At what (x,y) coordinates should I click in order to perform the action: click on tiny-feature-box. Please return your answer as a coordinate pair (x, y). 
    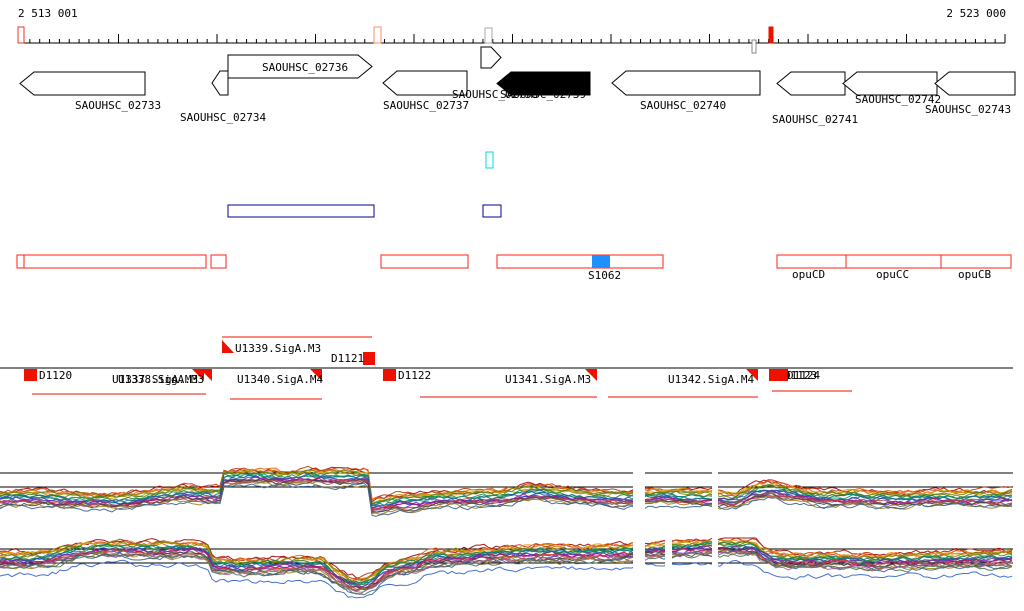
    Looking at the image, I should click on (754, 46).